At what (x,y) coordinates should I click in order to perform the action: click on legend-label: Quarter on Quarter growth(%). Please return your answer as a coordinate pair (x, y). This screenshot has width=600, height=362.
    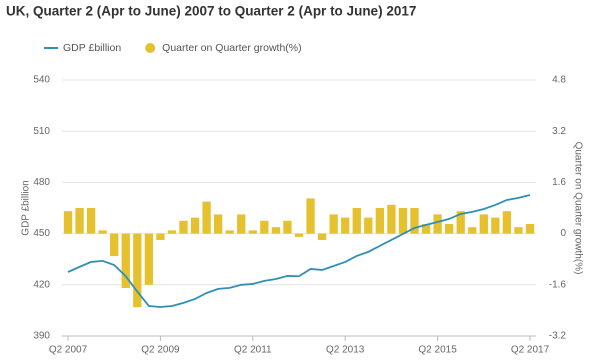
    Looking at the image, I should click on (231, 48).